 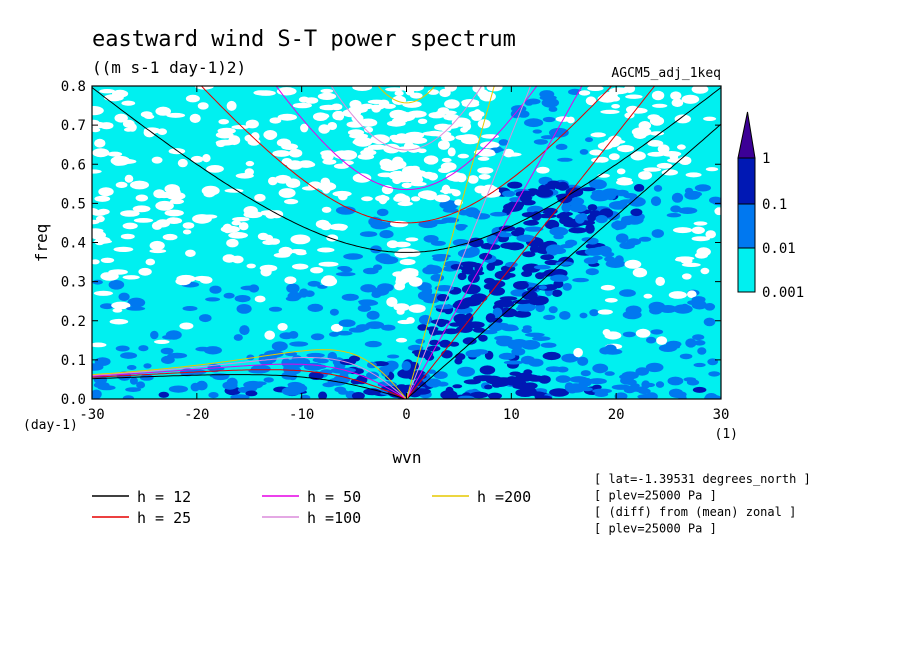 I want to click on rossby-curve-h25, so click(x=249, y=384).